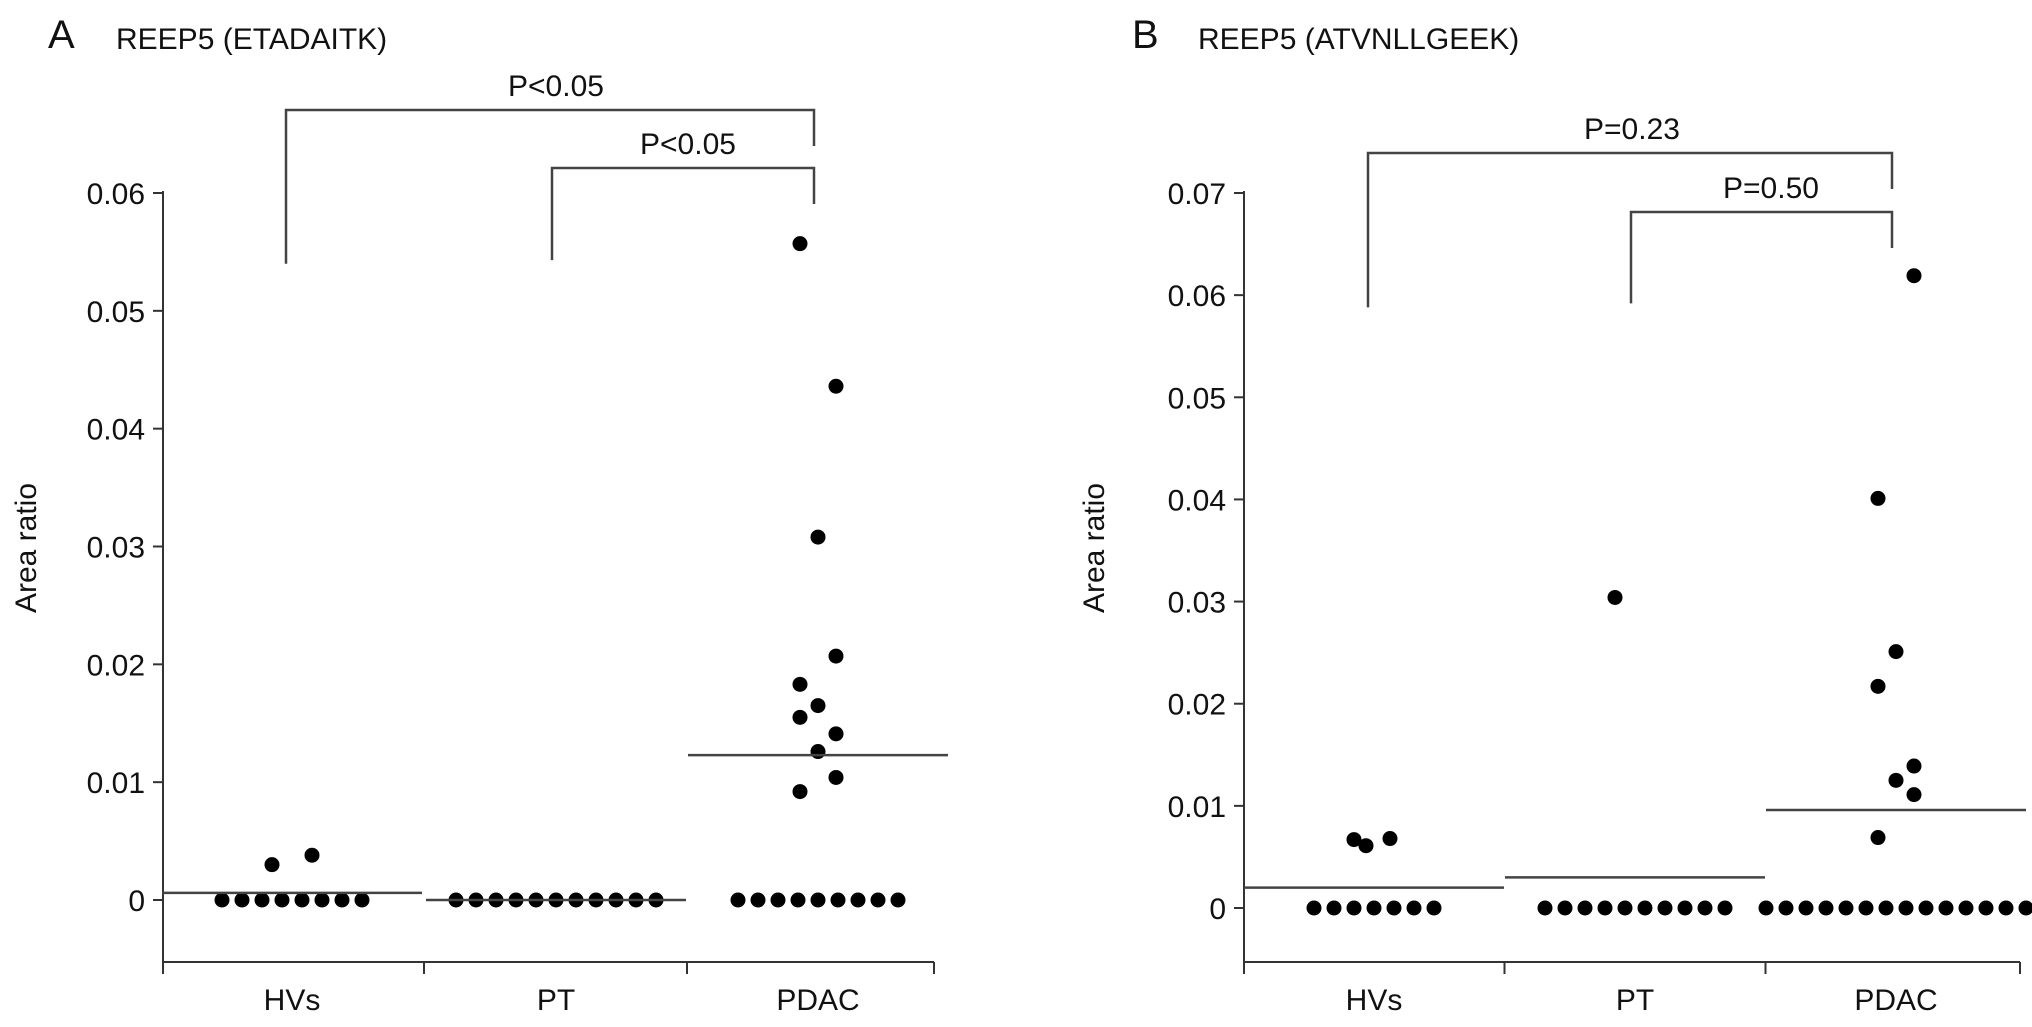 This screenshot has height=1027, width=2032. Describe the element at coordinates (292, 1000) in the screenshot. I see `x-tick-label: HVs` at that location.